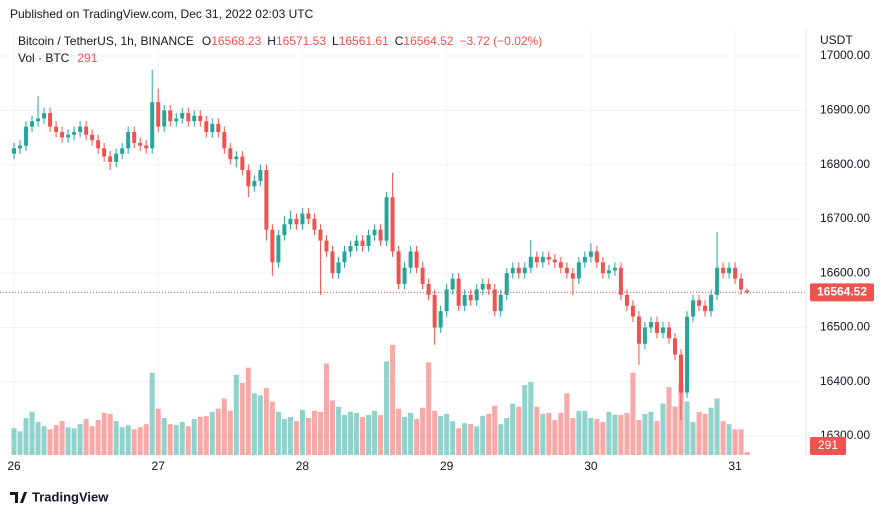 This screenshot has height=517, width=891. What do you see at coordinates (828, 446) in the screenshot?
I see `volume-badge` at bounding box center [828, 446].